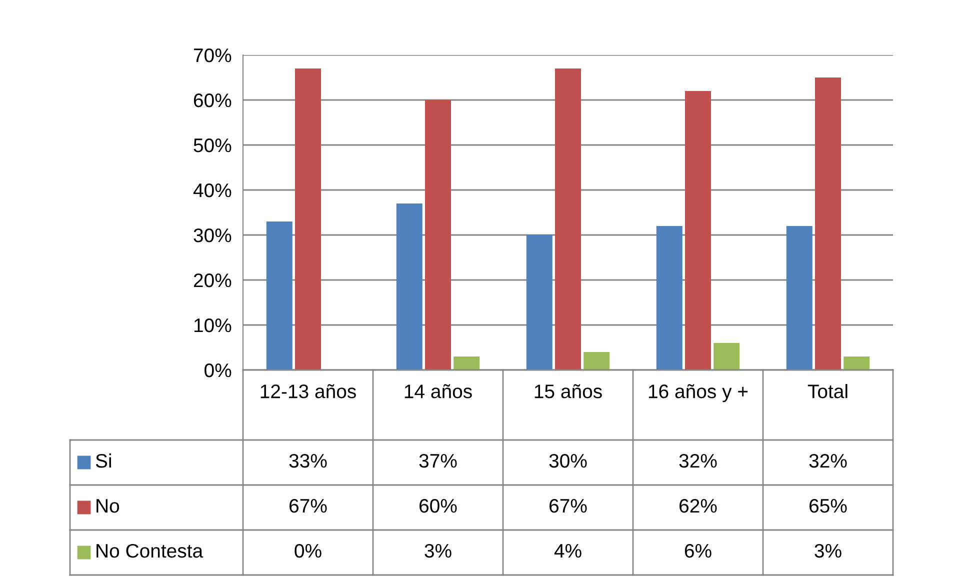 The height and width of the screenshot is (578, 953). I want to click on data-label: 30%, so click(568, 461).